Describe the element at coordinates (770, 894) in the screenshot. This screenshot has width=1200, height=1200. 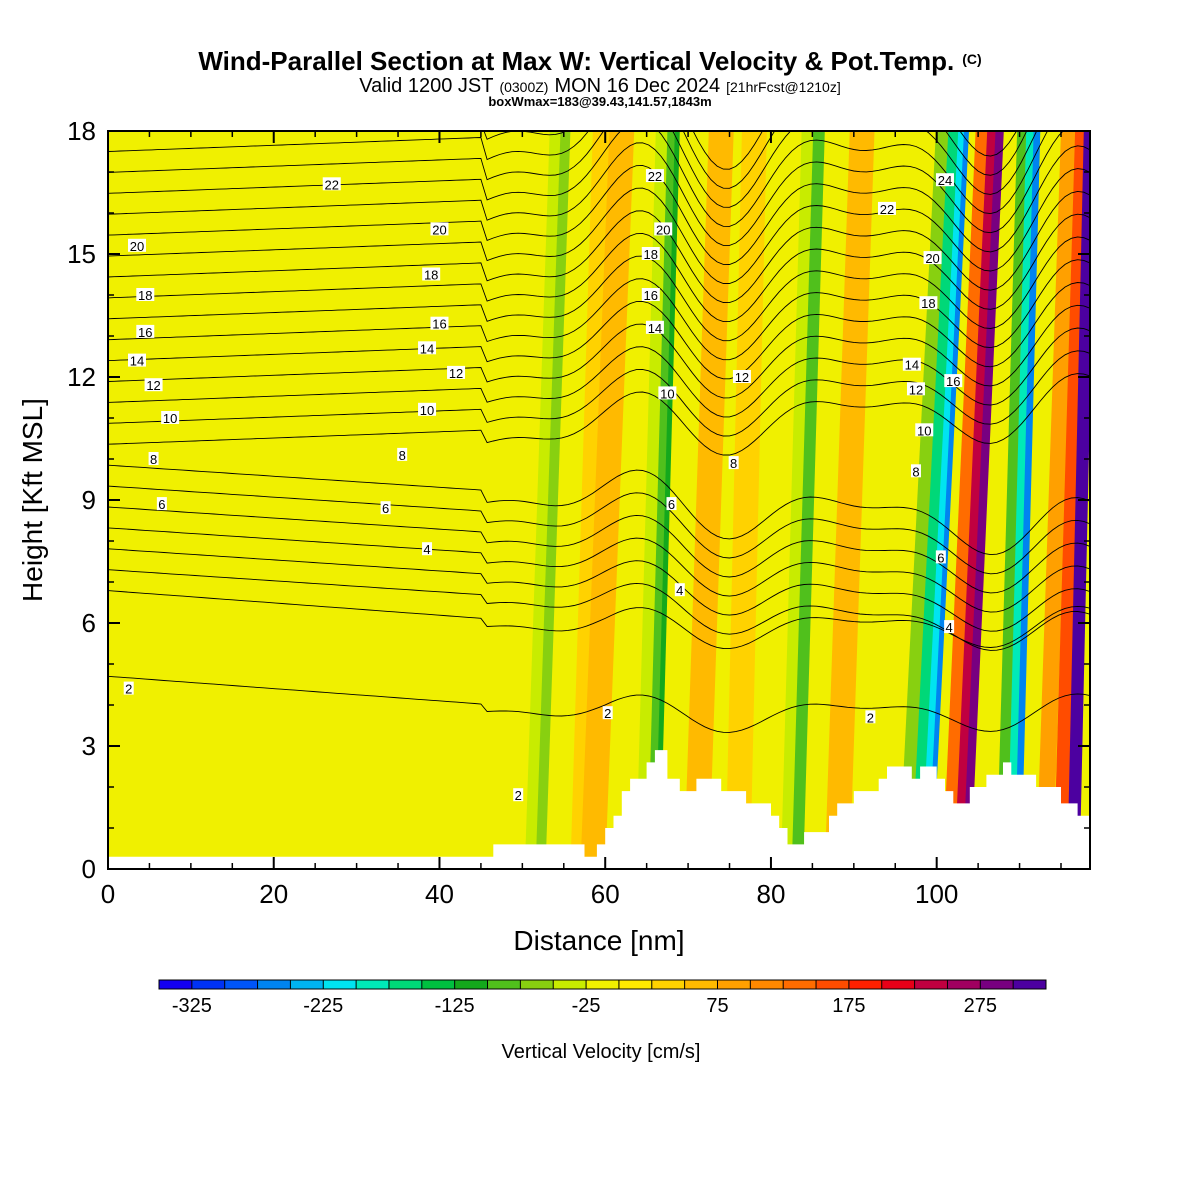
I see `x-tick-label: 80` at that location.